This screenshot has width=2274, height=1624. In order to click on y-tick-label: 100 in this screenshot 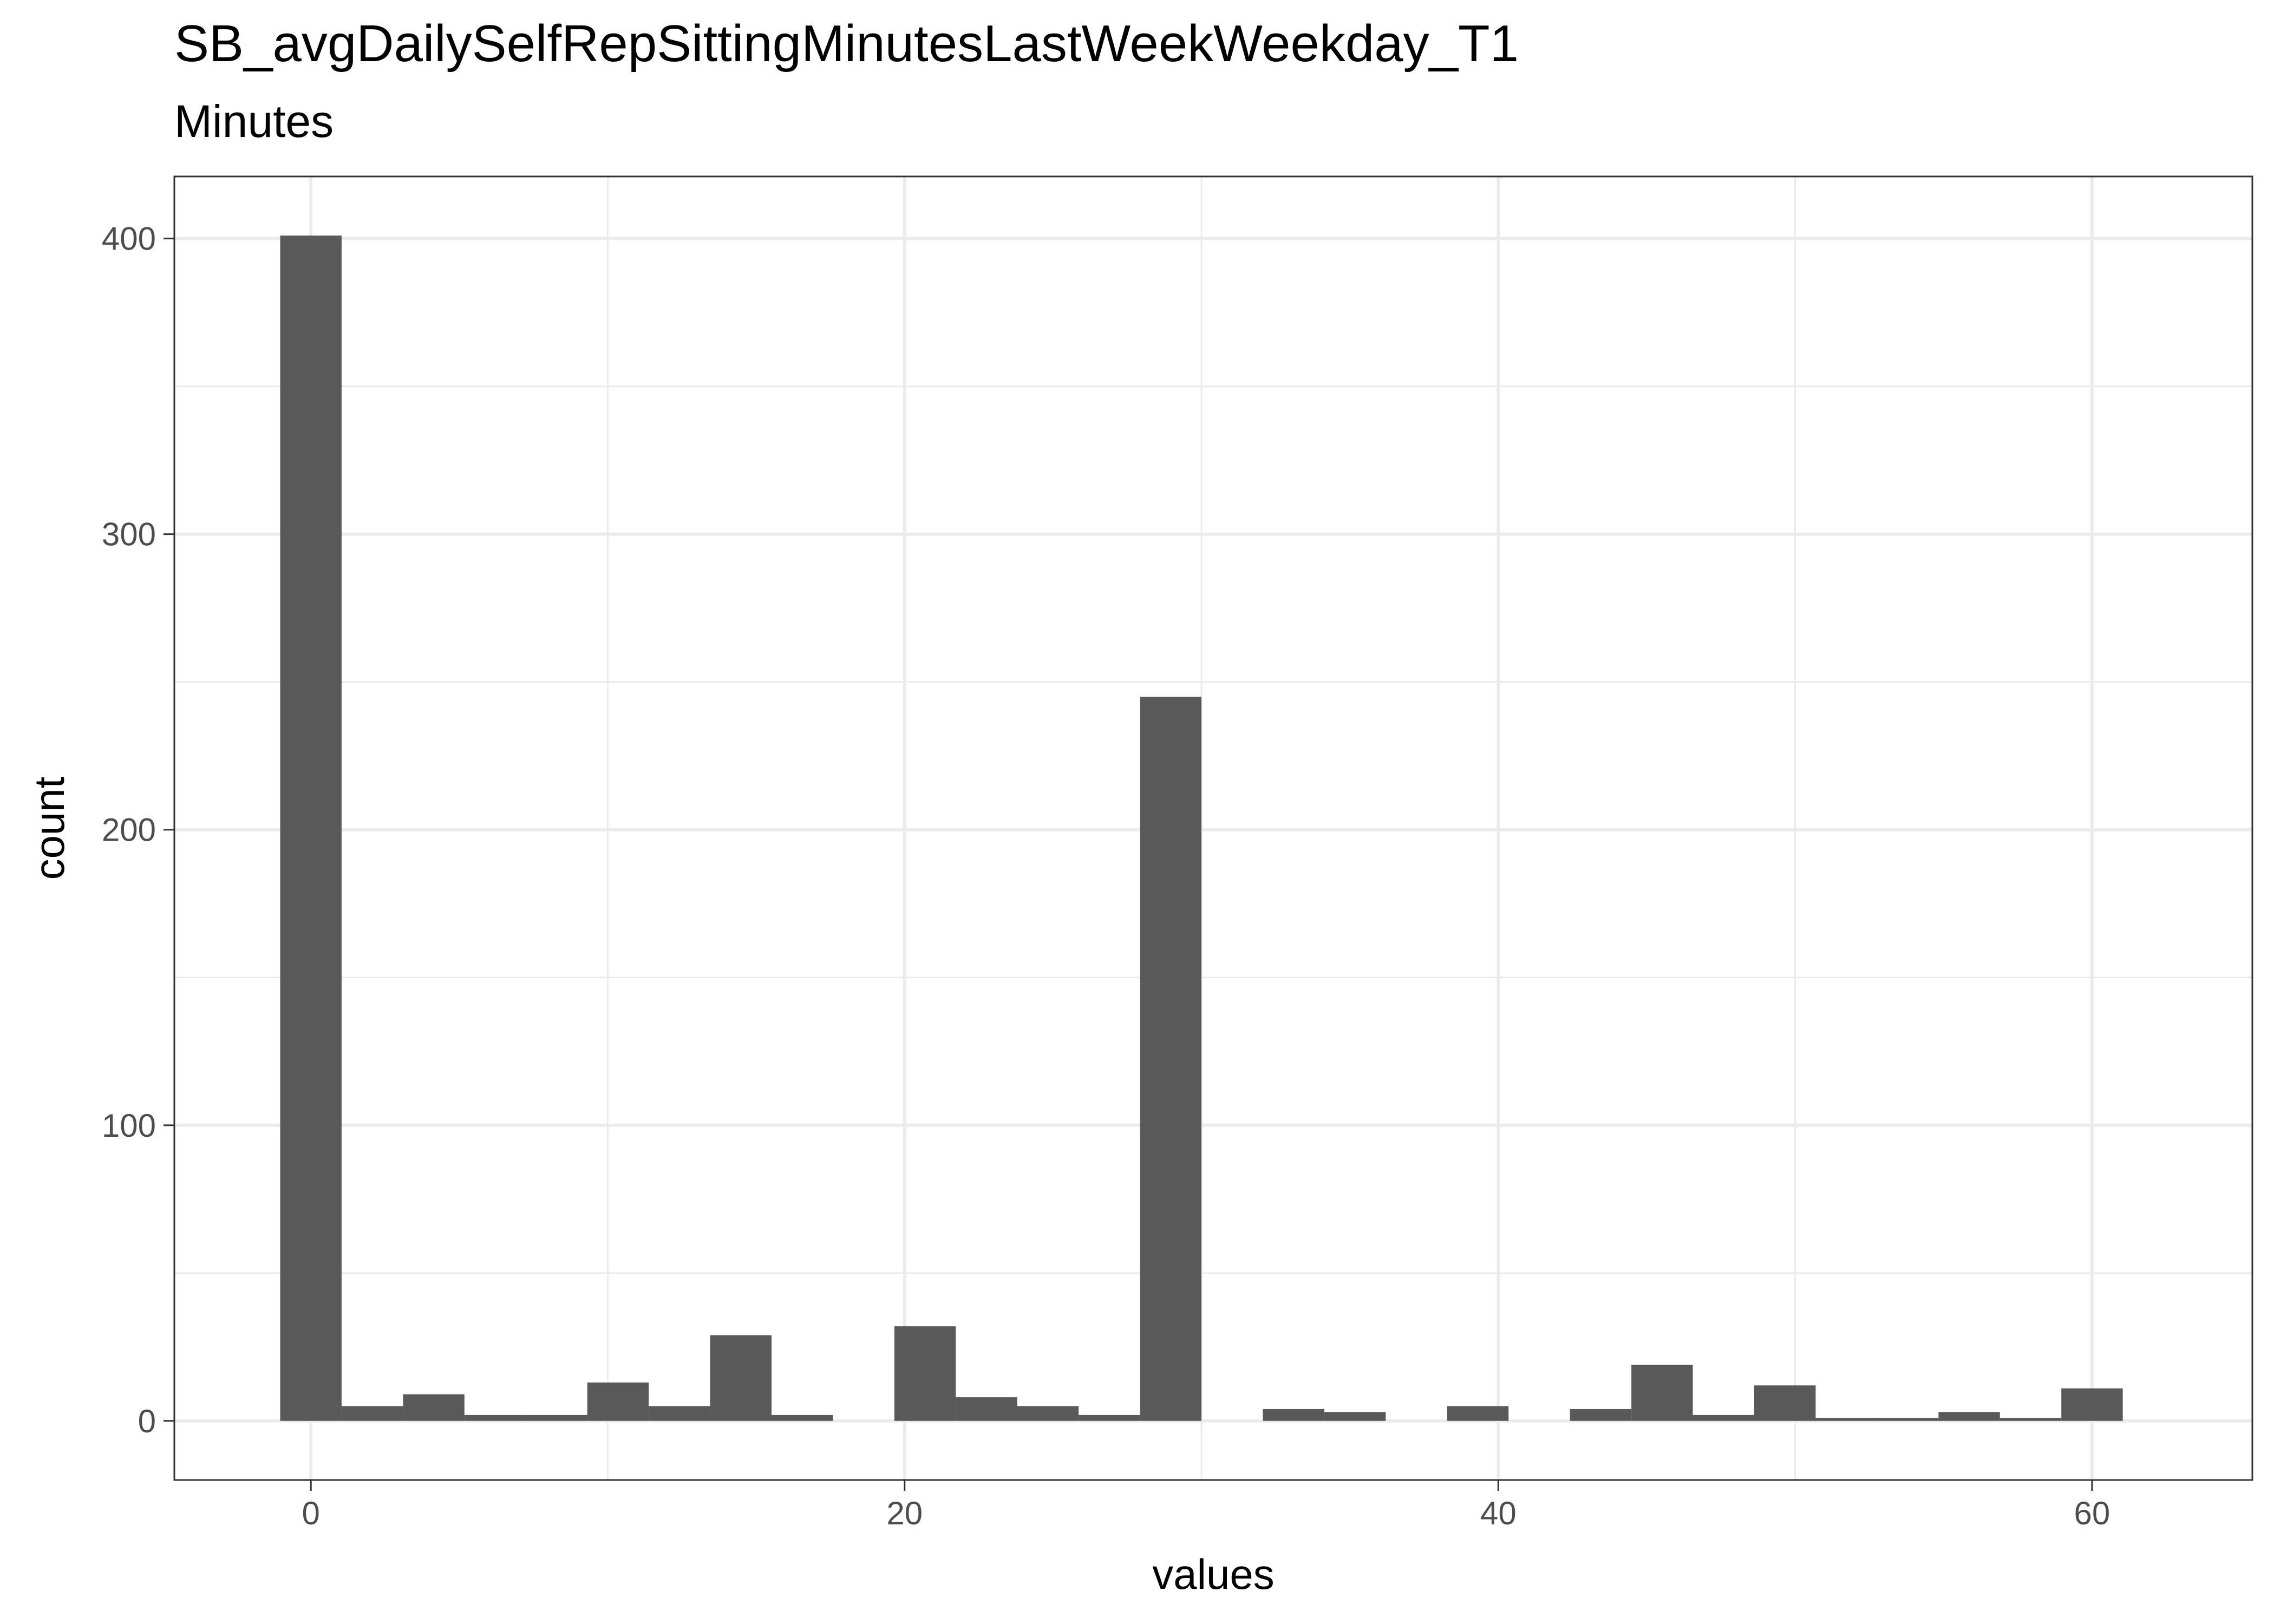, I will do `click(129, 1126)`.